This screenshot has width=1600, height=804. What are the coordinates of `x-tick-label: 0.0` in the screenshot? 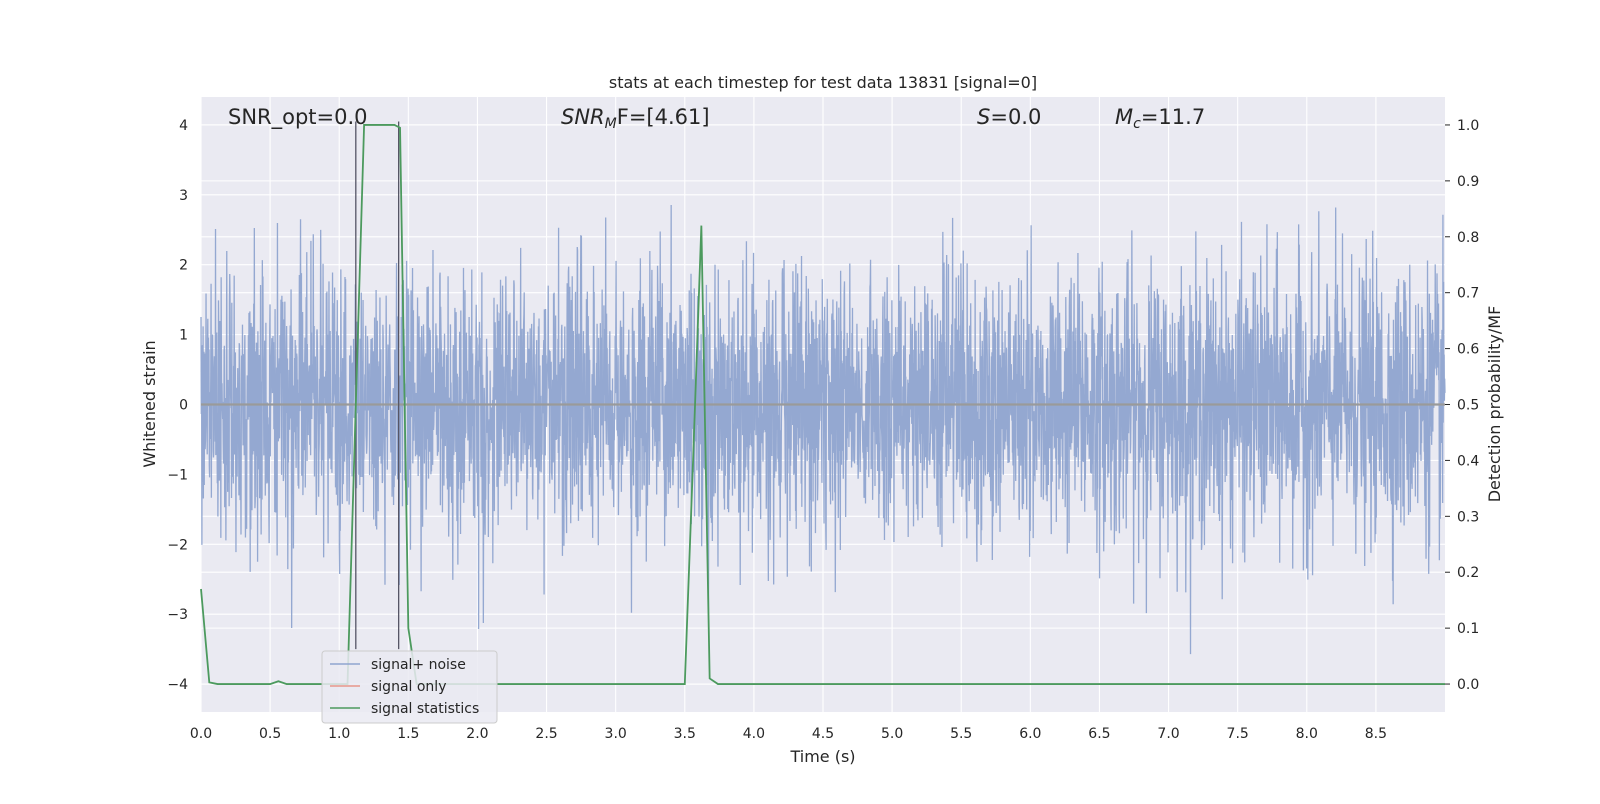 It's located at (201, 734).